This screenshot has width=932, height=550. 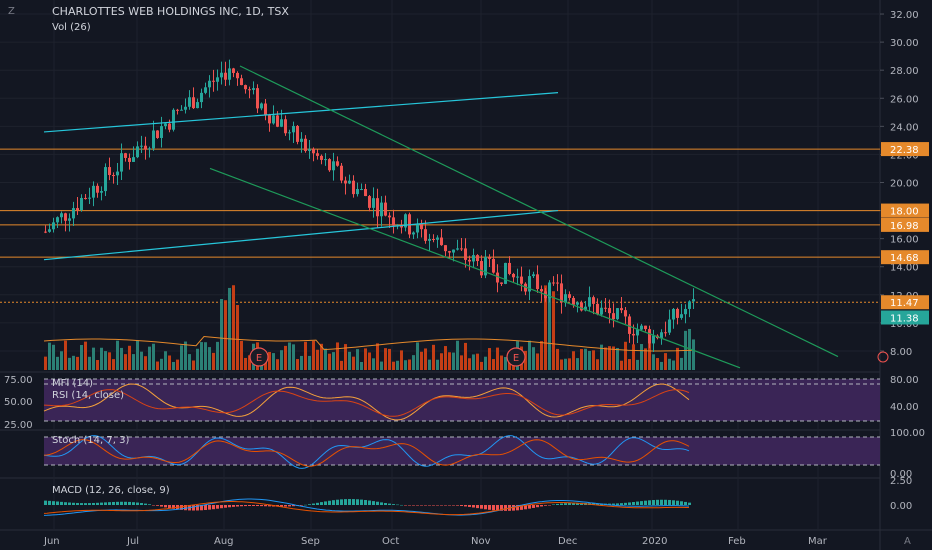 What do you see at coordinates (904, 183) in the screenshot?
I see `price-tick-label: 20.00` at bounding box center [904, 183].